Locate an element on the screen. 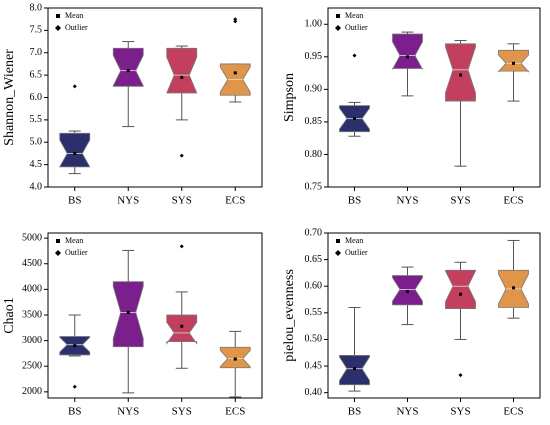 This screenshot has width=550, height=425. y-tick-label: 7.5 is located at coordinates (36, 30).